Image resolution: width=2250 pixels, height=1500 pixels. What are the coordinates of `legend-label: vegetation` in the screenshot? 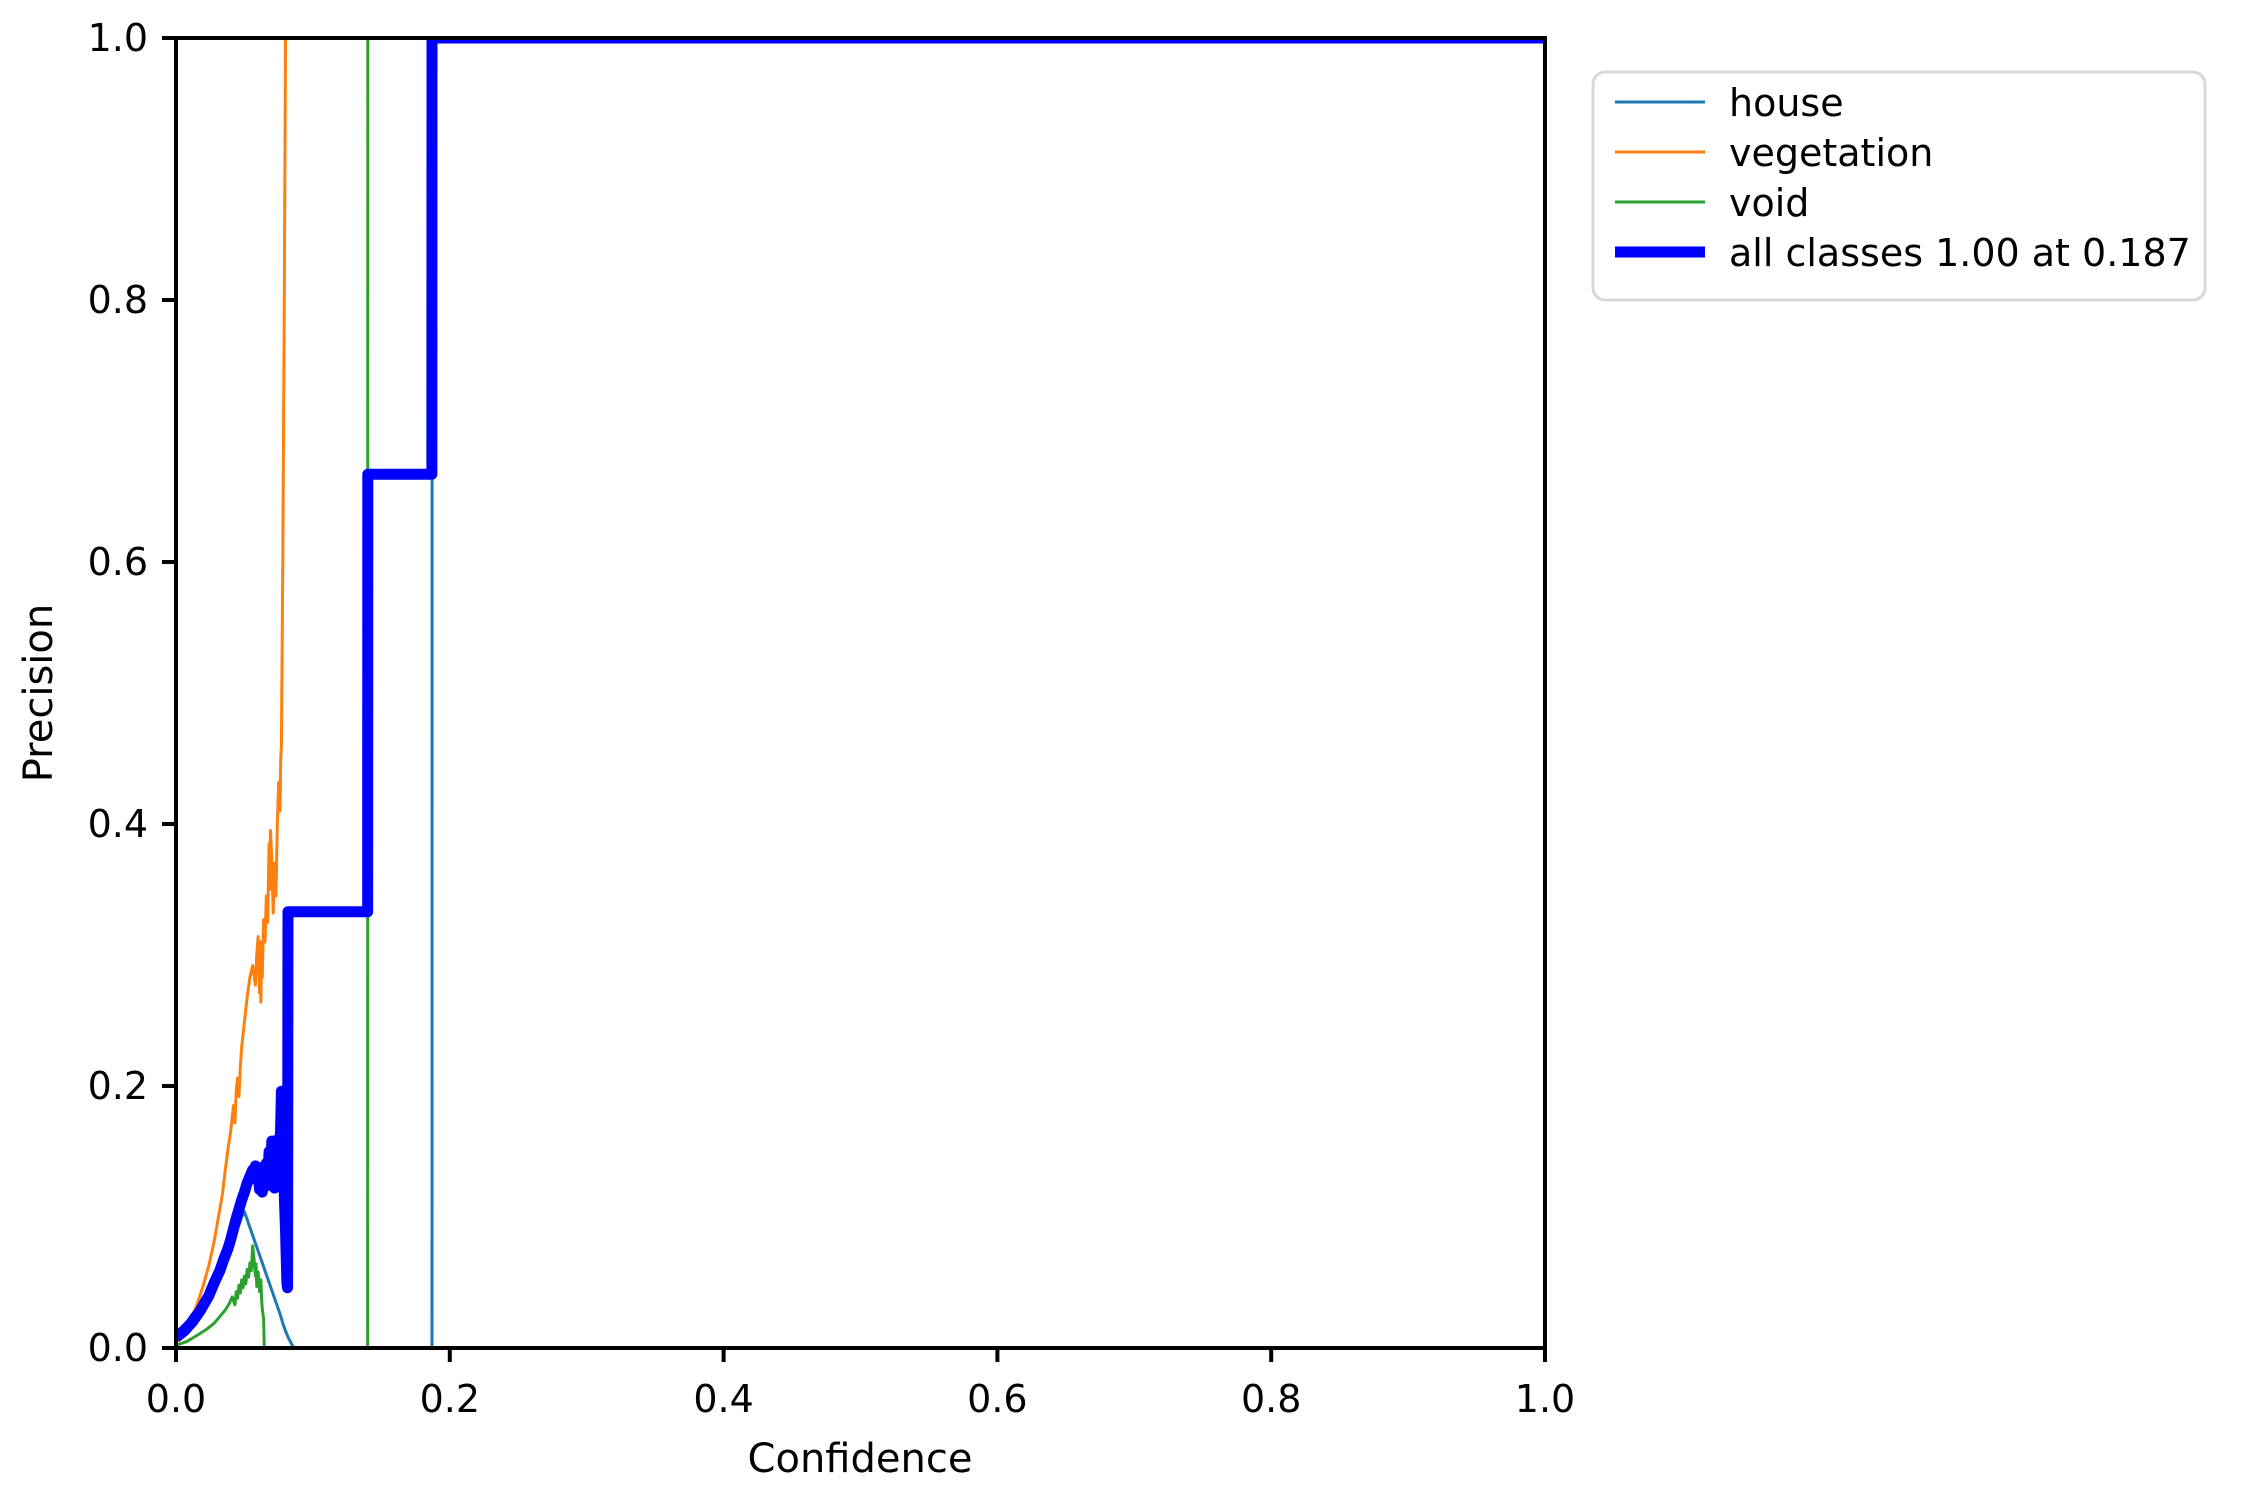 It's located at (1831, 153).